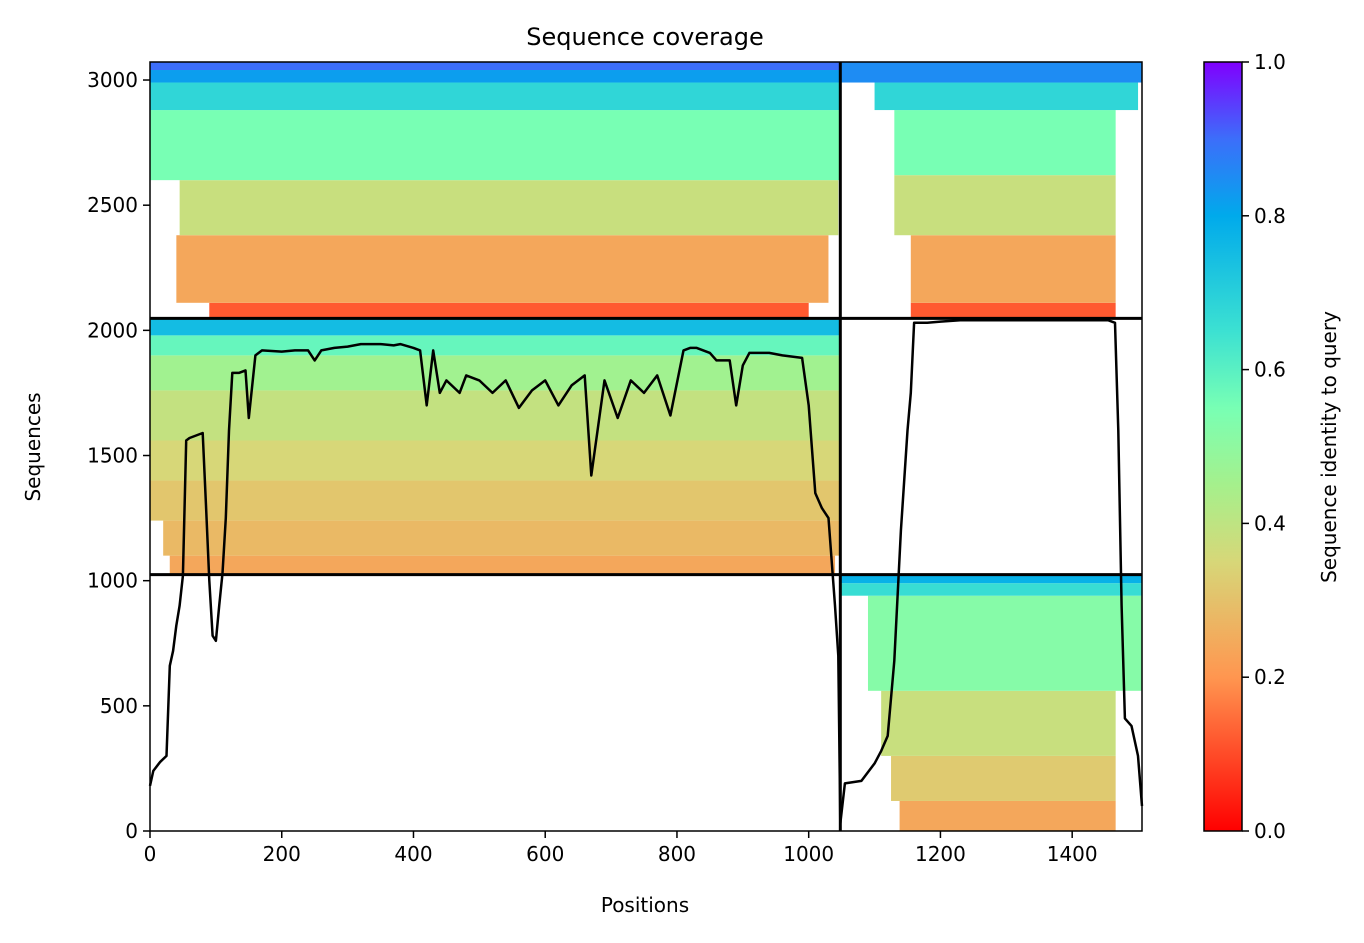  I want to click on x-tick-label-1: 200, so click(282, 854).